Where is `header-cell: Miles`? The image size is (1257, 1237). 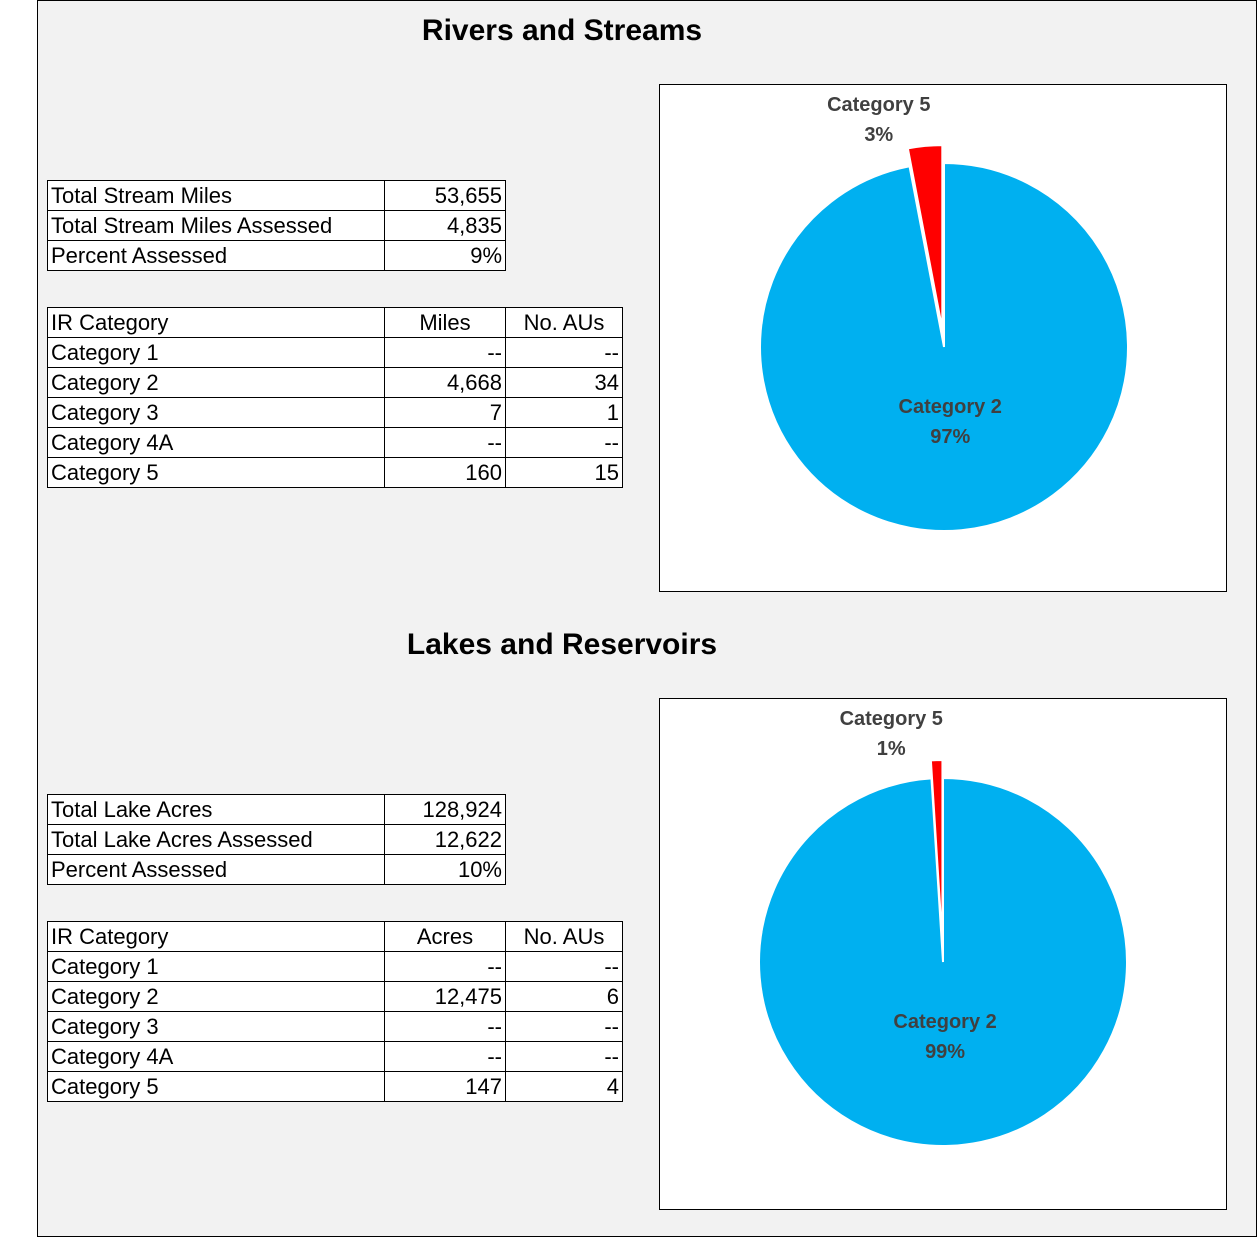
header-cell: Miles is located at coordinates (445, 322).